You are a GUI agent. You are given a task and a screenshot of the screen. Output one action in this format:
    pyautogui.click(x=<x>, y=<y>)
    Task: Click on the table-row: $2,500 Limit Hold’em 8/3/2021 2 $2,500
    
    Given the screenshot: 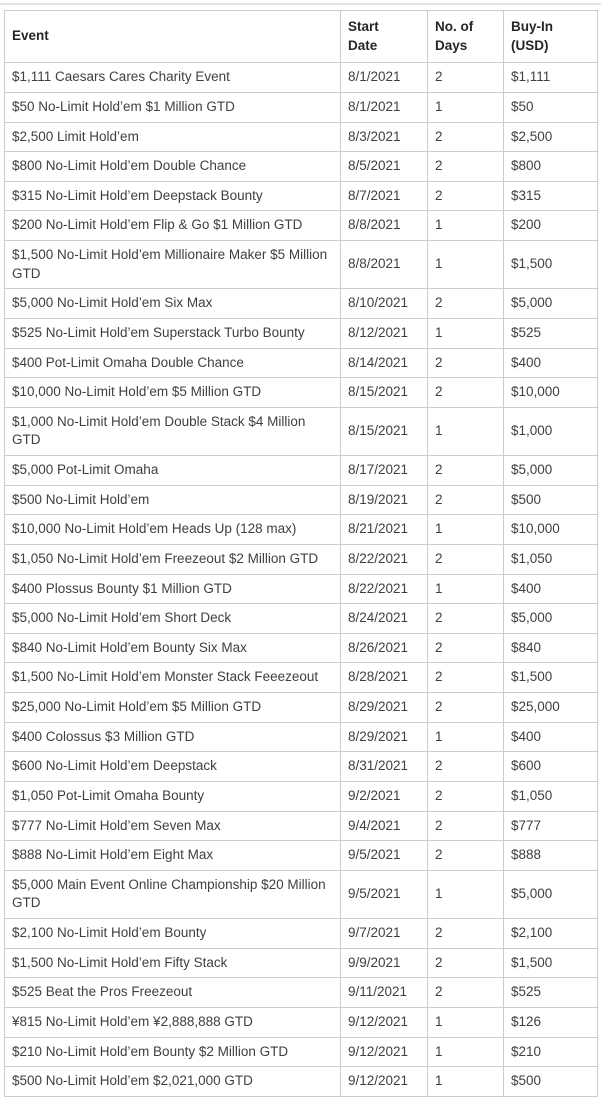 What is the action you would take?
    pyautogui.click(x=301, y=137)
    